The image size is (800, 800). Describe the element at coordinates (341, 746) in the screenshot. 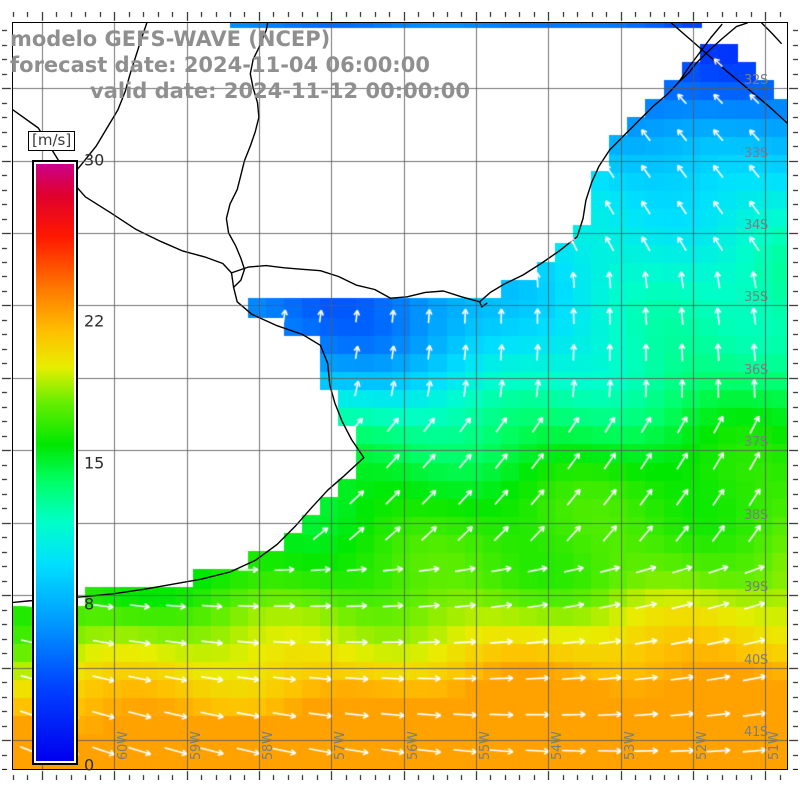

I see `lon-label-57W: 57W` at that location.